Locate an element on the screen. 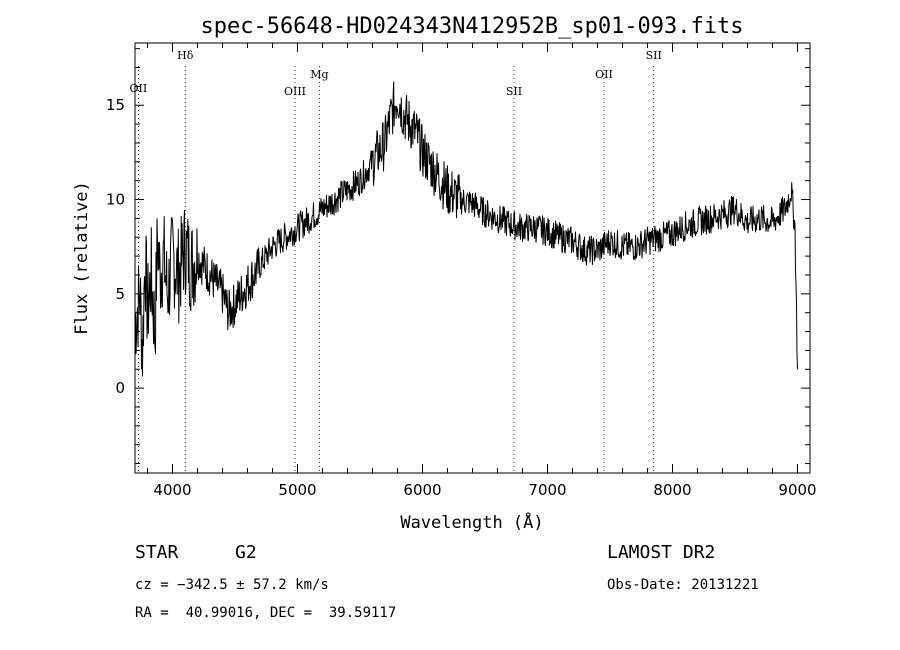 This screenshot has height=650, width=900. coordinates: RA = 40.99016, DEC = 39.59117 is located at coordinates (266, 613).